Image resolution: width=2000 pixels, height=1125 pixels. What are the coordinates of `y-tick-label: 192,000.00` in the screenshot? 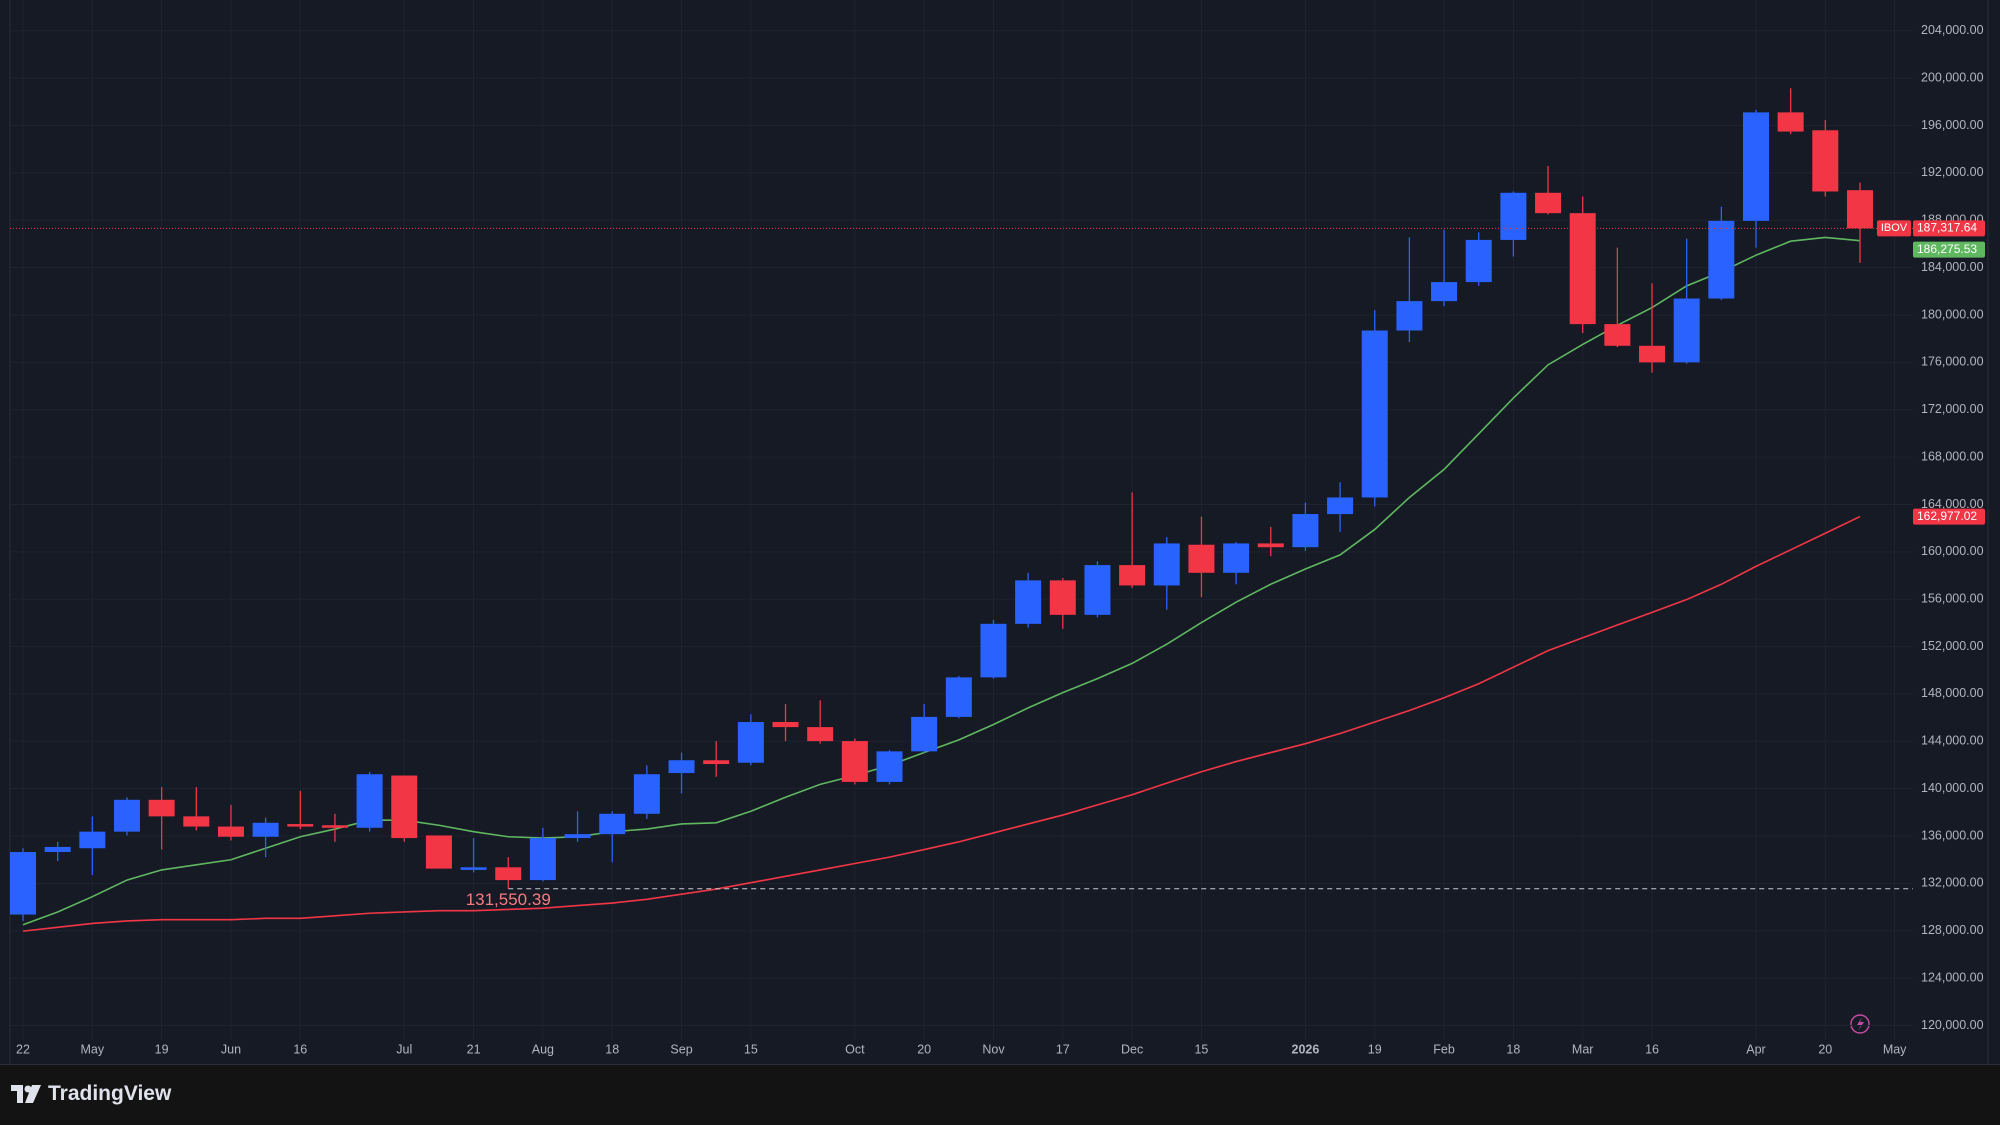 It's located at (1952, 172).